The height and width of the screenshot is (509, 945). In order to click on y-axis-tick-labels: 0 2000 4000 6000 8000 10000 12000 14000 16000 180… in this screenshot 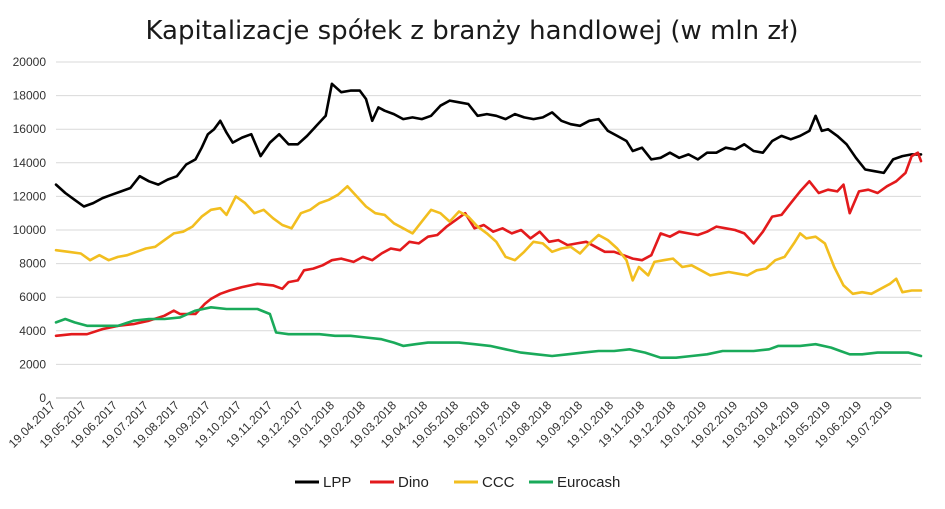, I will do `click(30, 230)`.